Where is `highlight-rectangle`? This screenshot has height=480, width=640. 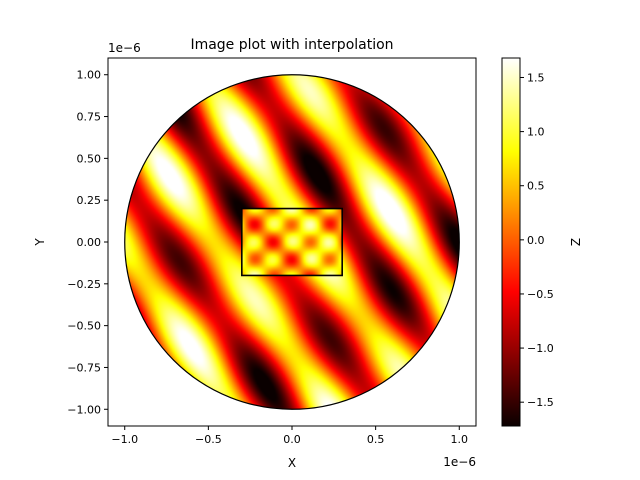 highlight-rectangle is located at coordinates (292, 242).